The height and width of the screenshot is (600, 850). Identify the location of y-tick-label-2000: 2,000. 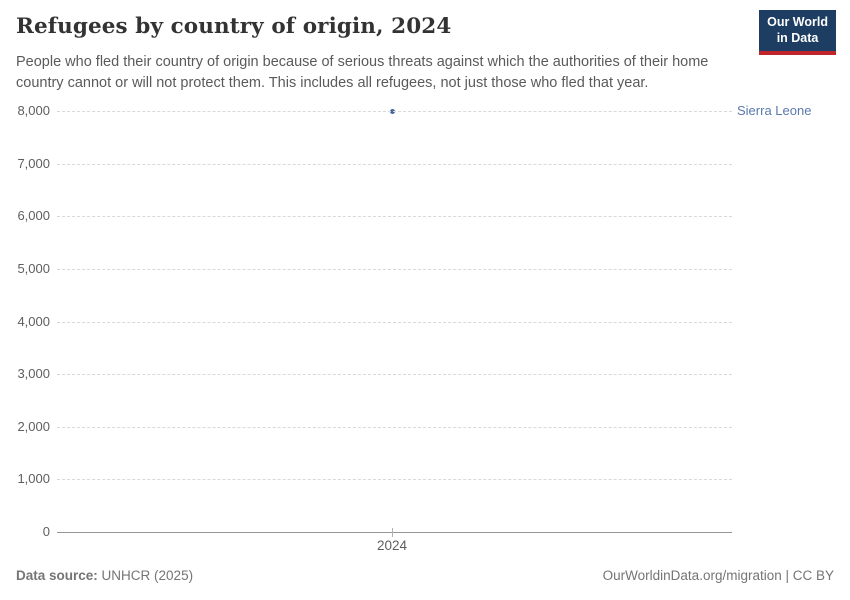
(33, 426).